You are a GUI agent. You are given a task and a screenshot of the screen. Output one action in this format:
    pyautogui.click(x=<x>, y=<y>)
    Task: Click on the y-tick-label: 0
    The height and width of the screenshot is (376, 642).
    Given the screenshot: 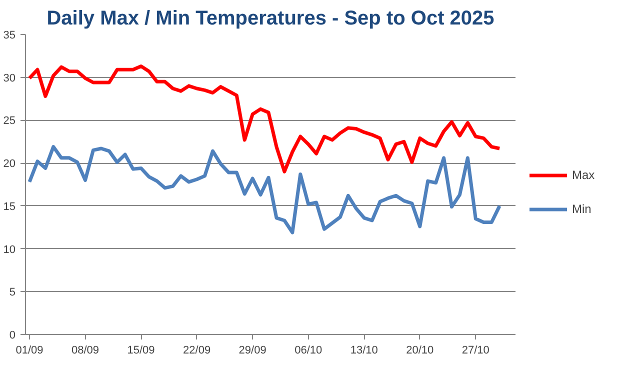 What is the action you would take?
    pyautogui.click(x=12, y=336)
    